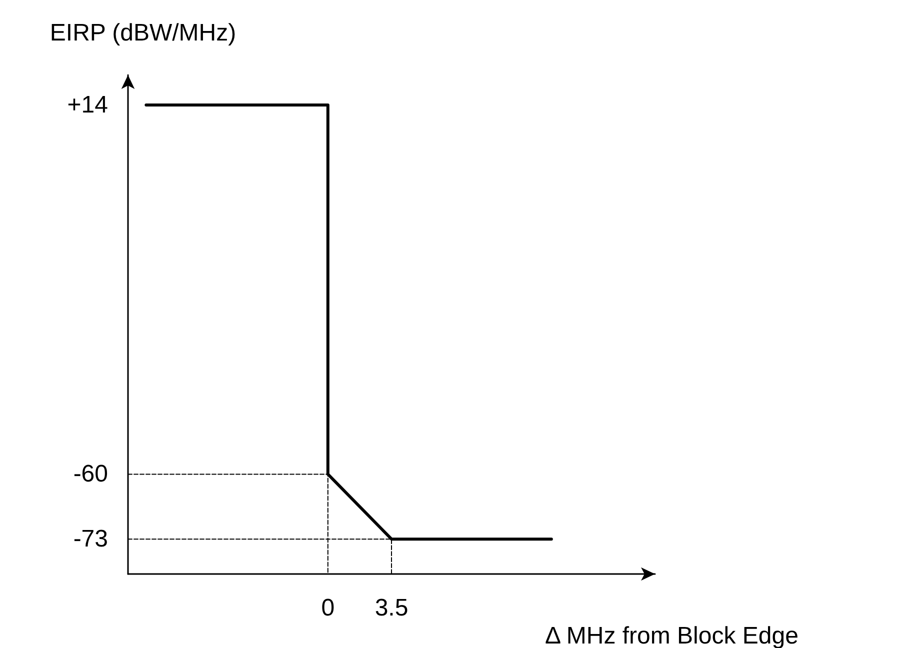 This screenshot has height=648, width=915. I want to click on x-tick-label: 0, so click(328, 608).